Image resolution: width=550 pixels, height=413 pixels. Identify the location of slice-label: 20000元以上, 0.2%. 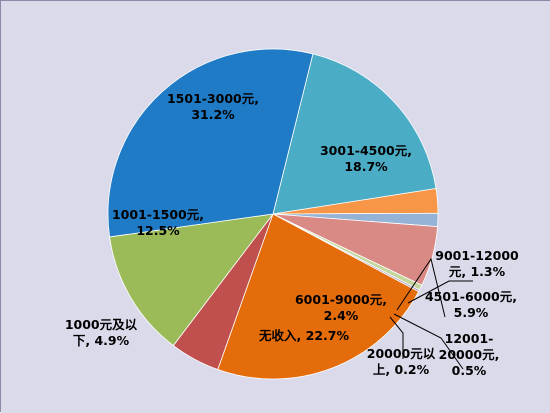
(401, 361).